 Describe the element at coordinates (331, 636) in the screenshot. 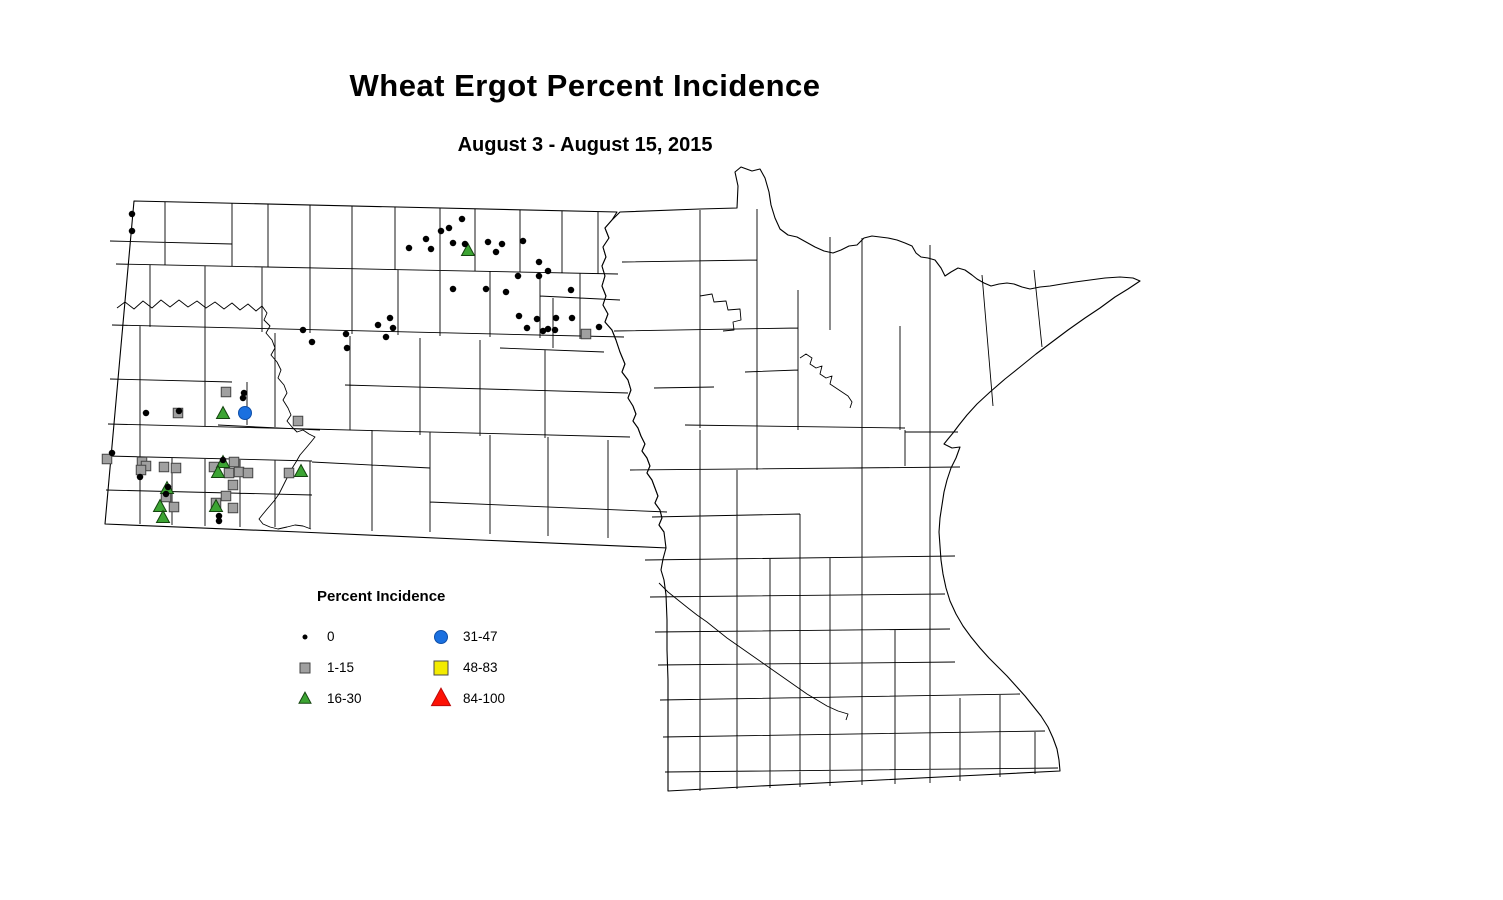

I see `legend-item-label: 0` at that location.